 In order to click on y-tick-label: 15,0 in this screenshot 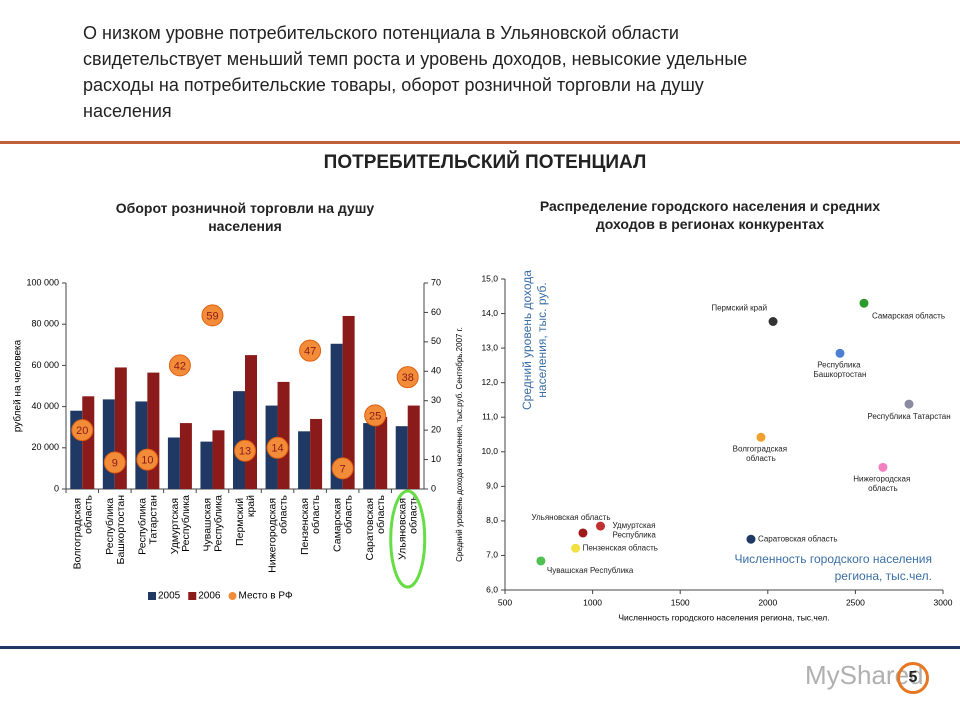, I will do `click(489, 278)`.